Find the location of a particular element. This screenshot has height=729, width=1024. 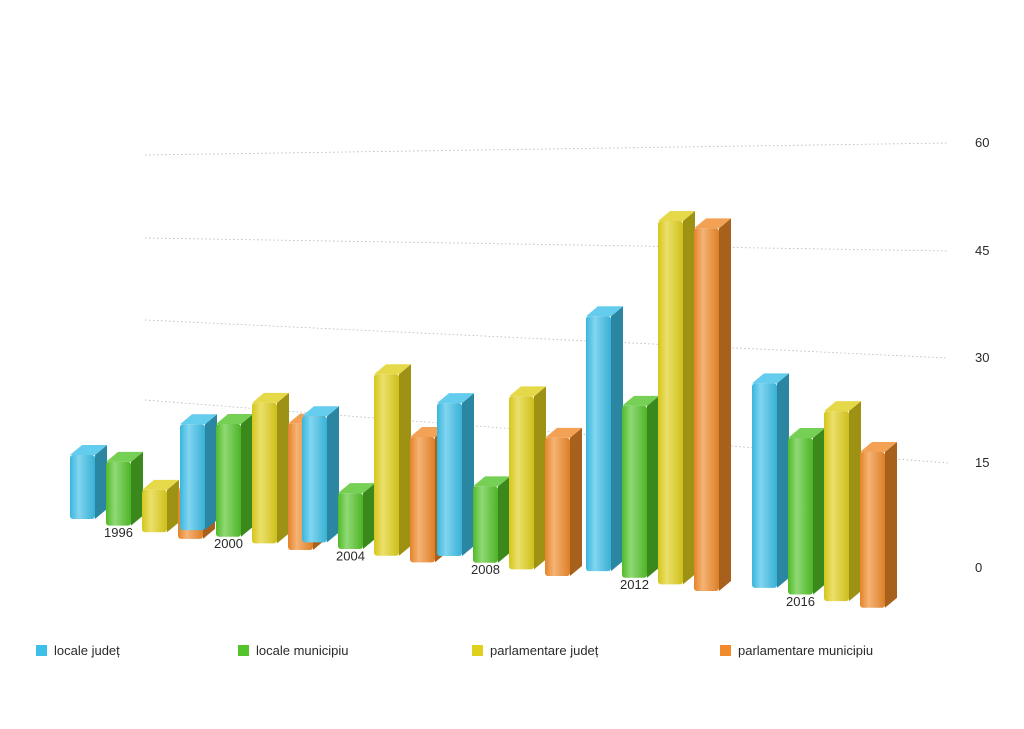

y-tick-label: 15 is located at coordinates (982, 462).